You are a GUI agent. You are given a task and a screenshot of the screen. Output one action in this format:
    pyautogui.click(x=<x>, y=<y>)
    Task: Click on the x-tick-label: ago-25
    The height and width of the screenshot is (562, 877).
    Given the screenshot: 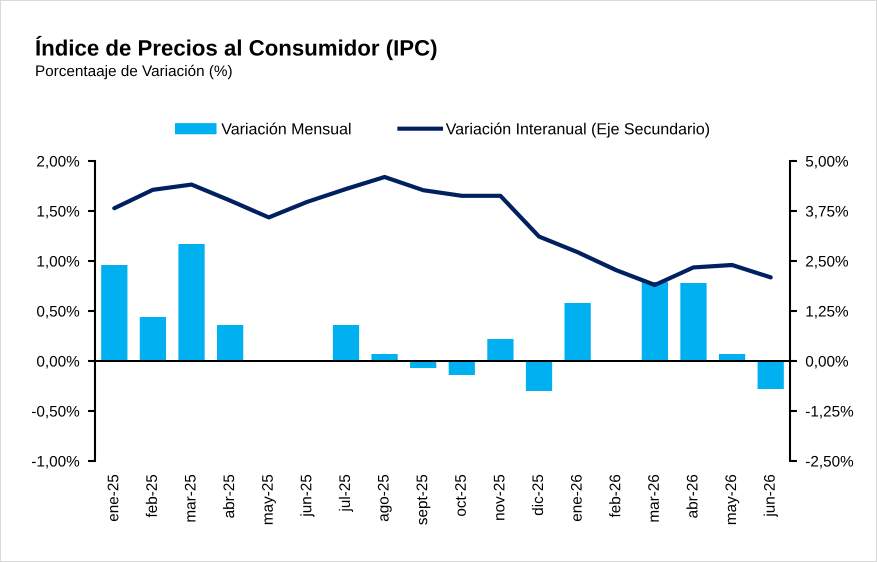 What is the action you would take?
    pyautogui.click(x=385, y=498)
    